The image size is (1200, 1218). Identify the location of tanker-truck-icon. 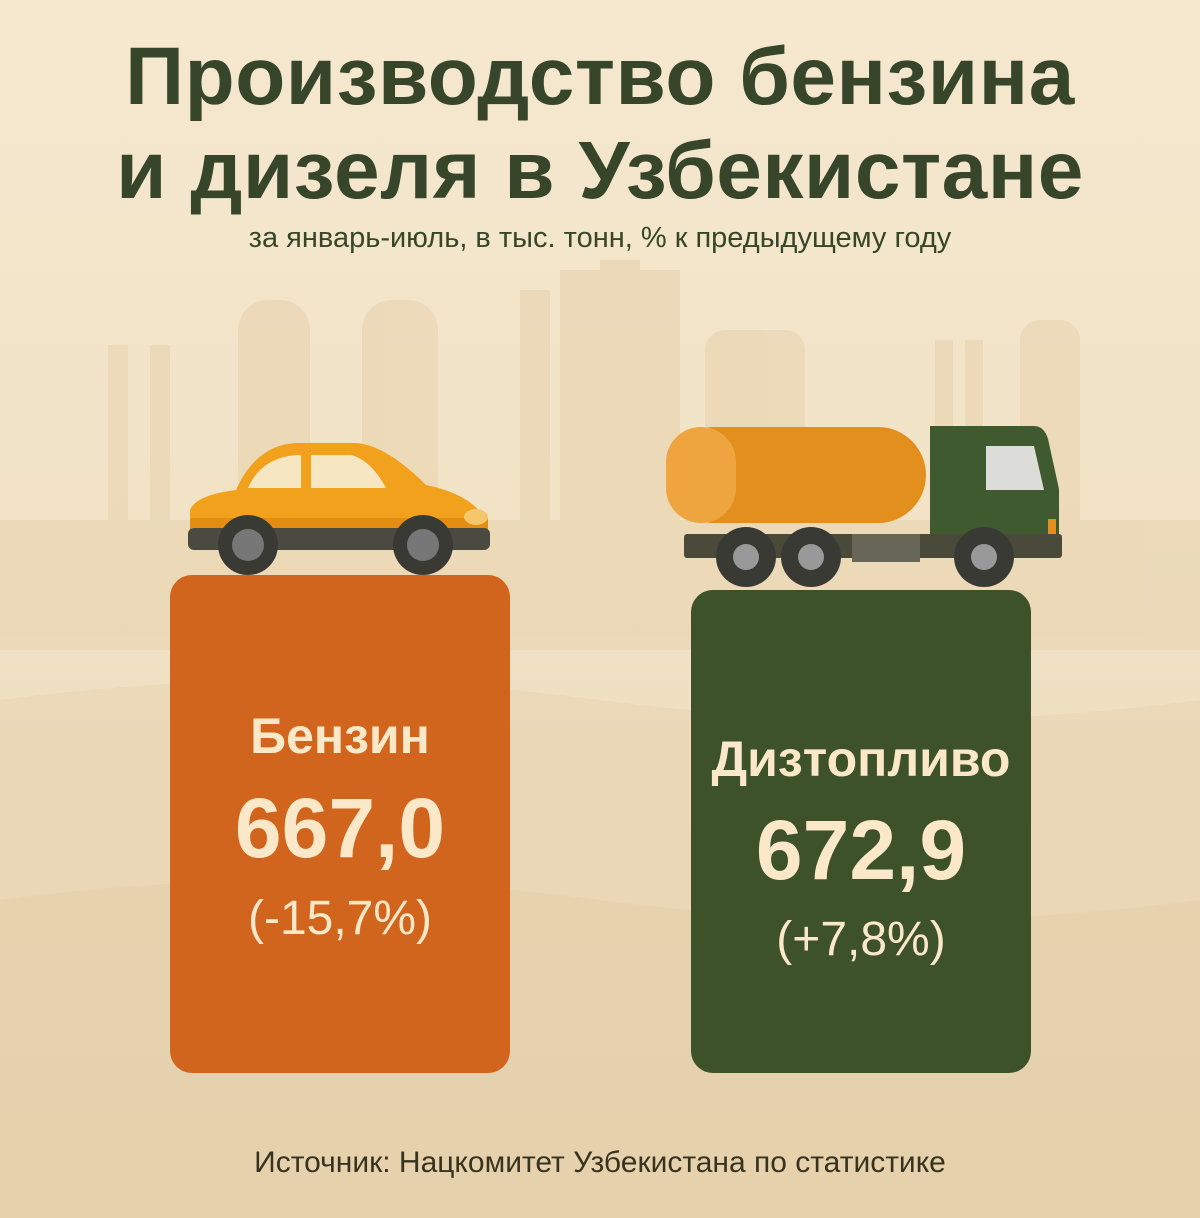
(864, 506).